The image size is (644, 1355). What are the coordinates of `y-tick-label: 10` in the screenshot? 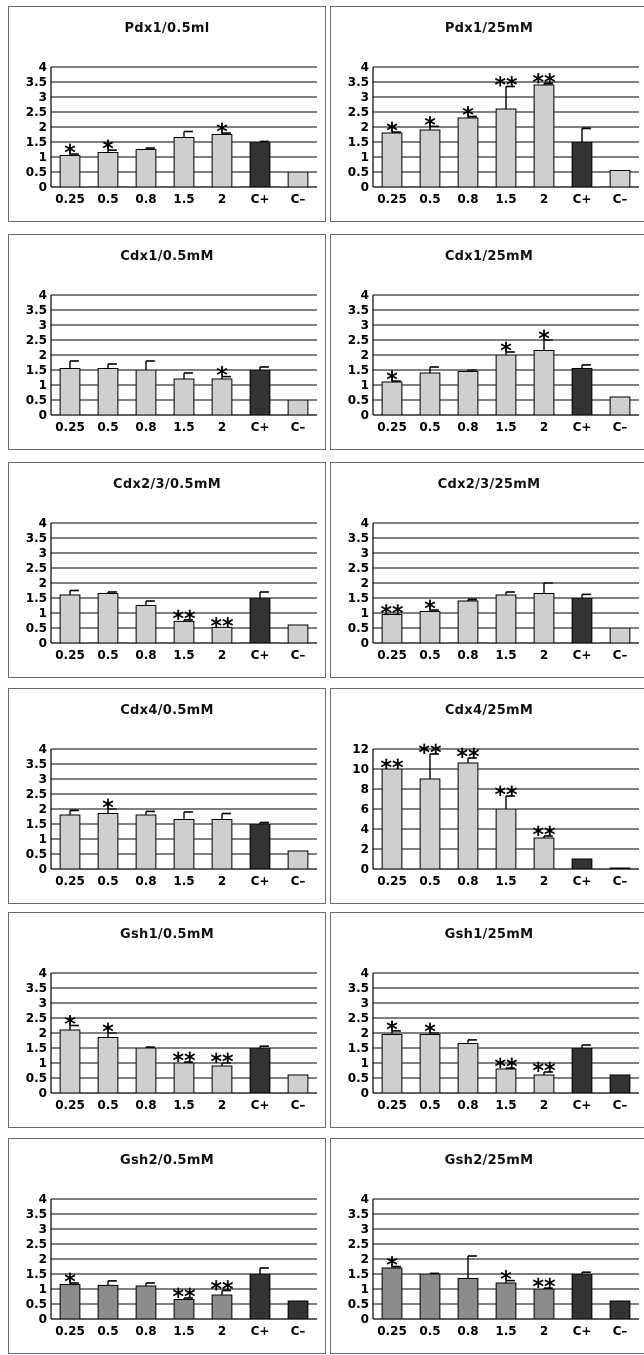 It's located at (360, 769).